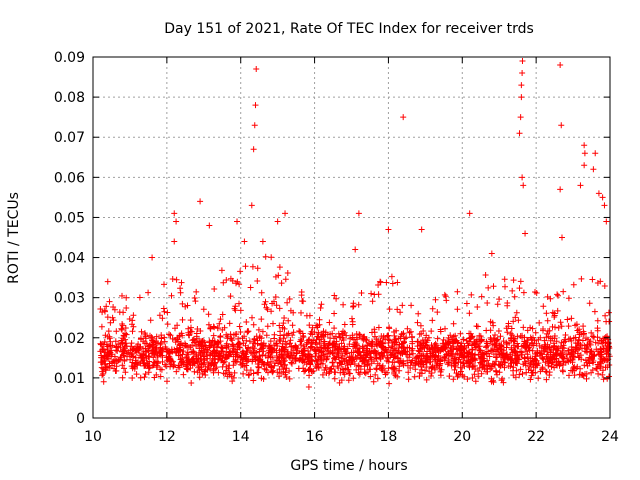 The image size is (640, 480). What do you see at coordinates (241, 437) in the screenshot?
I see `x-tick-label: 14` at bounding box center [241, 437].